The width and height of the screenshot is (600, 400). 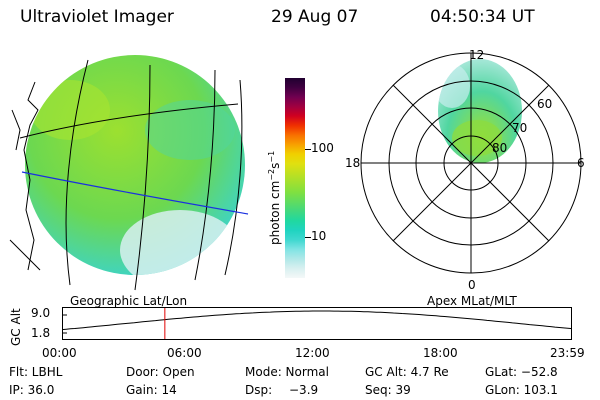 What do you see at coordinates (41, 313) in the screenshot?
I see `altitude-ytick-9: 9.0` at bounding box center [41, 313].